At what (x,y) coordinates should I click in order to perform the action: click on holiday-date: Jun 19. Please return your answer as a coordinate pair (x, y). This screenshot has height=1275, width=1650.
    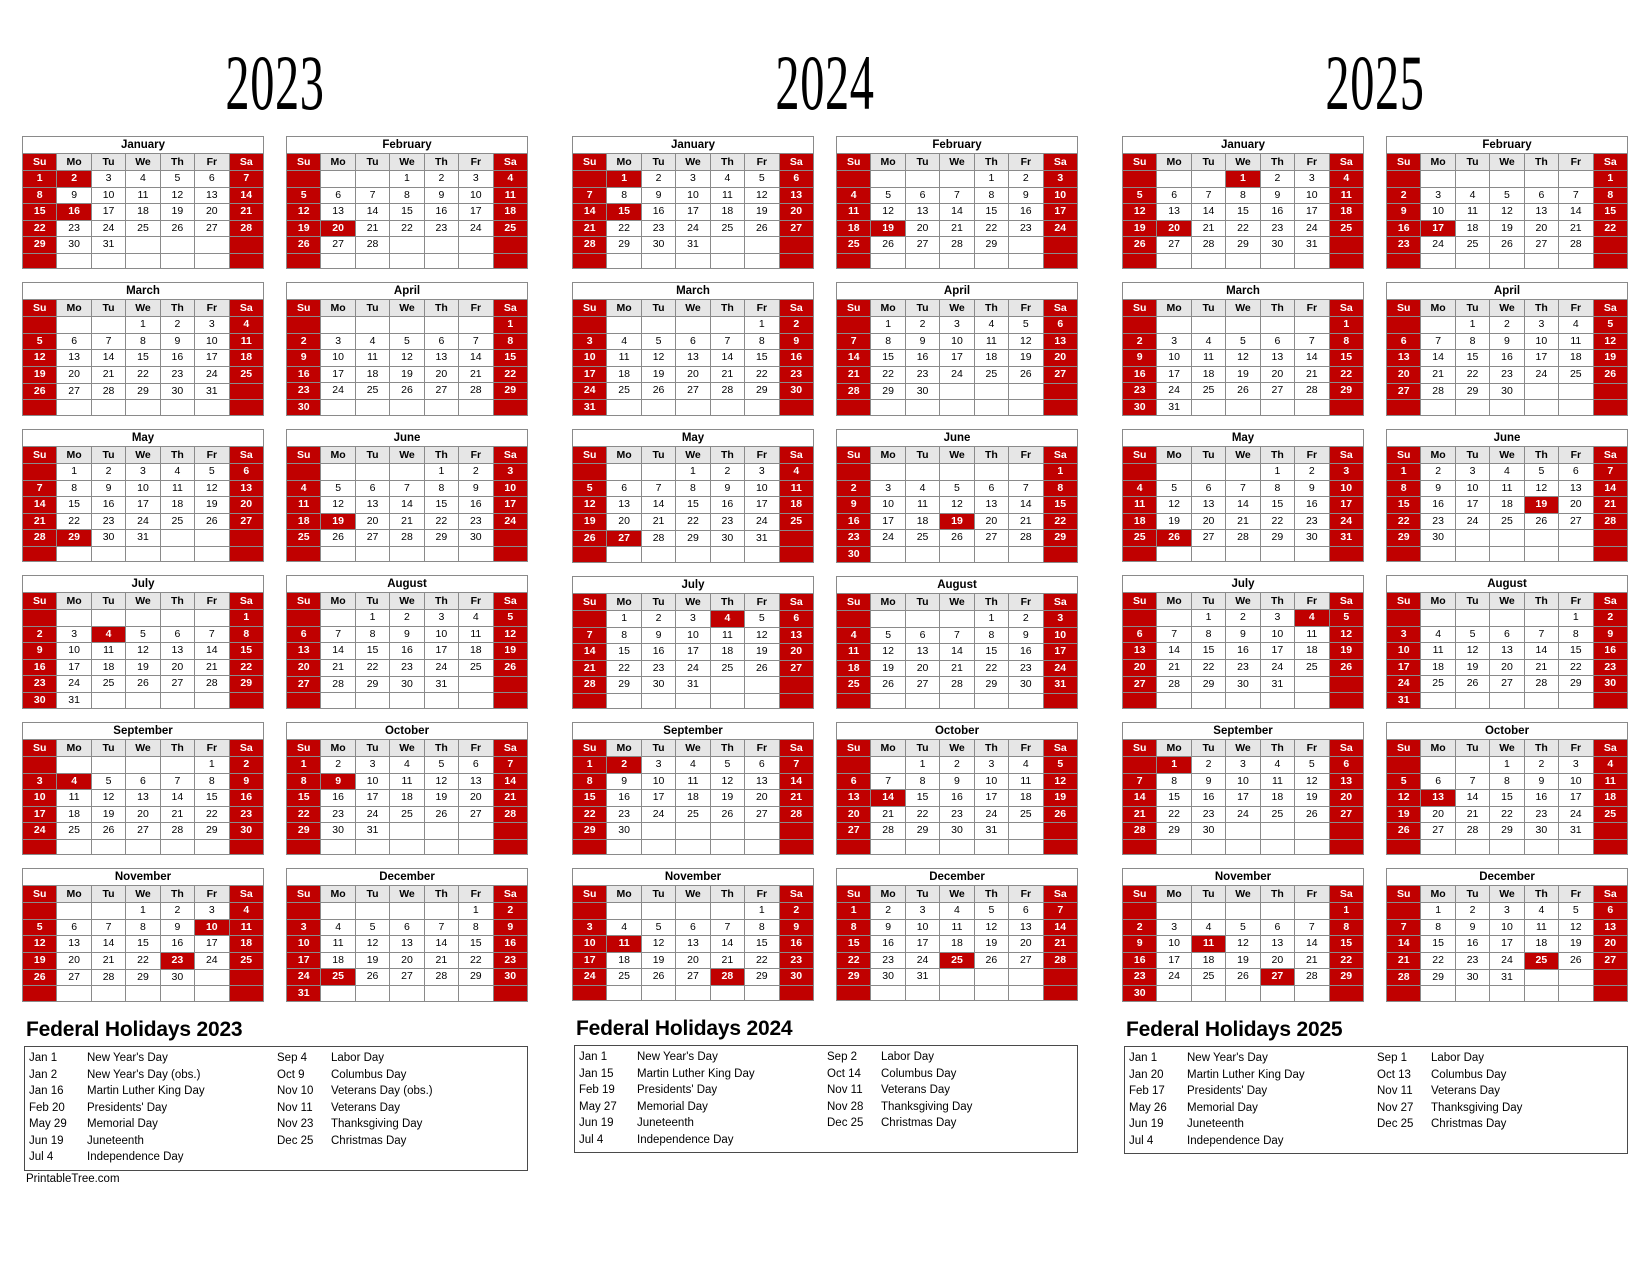
    Looking at the image, I should click on (596, 1123).